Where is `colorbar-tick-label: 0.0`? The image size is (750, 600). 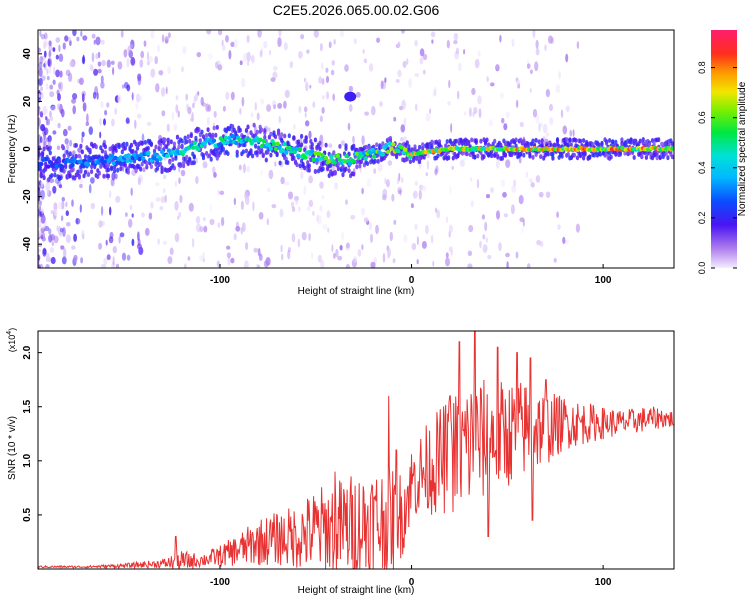
colorbar-tick-label: 0.0 is located at coordinates (702, 268).